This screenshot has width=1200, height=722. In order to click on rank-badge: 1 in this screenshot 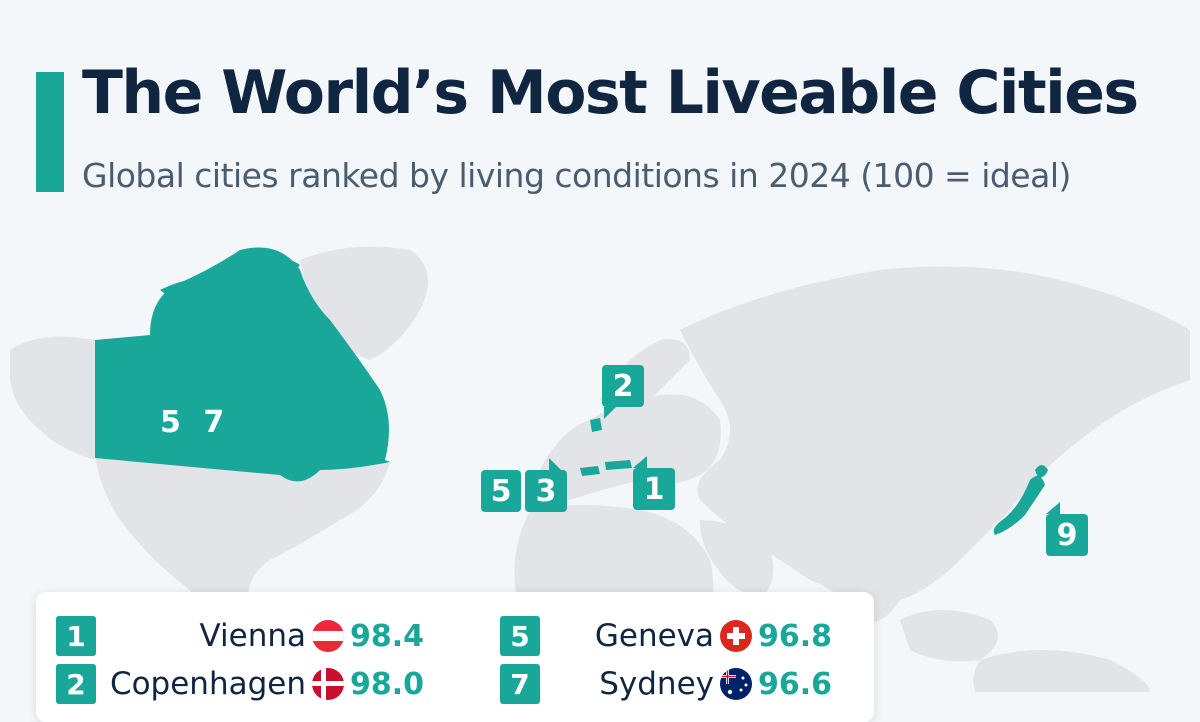, I will do `click(76, 636)`.